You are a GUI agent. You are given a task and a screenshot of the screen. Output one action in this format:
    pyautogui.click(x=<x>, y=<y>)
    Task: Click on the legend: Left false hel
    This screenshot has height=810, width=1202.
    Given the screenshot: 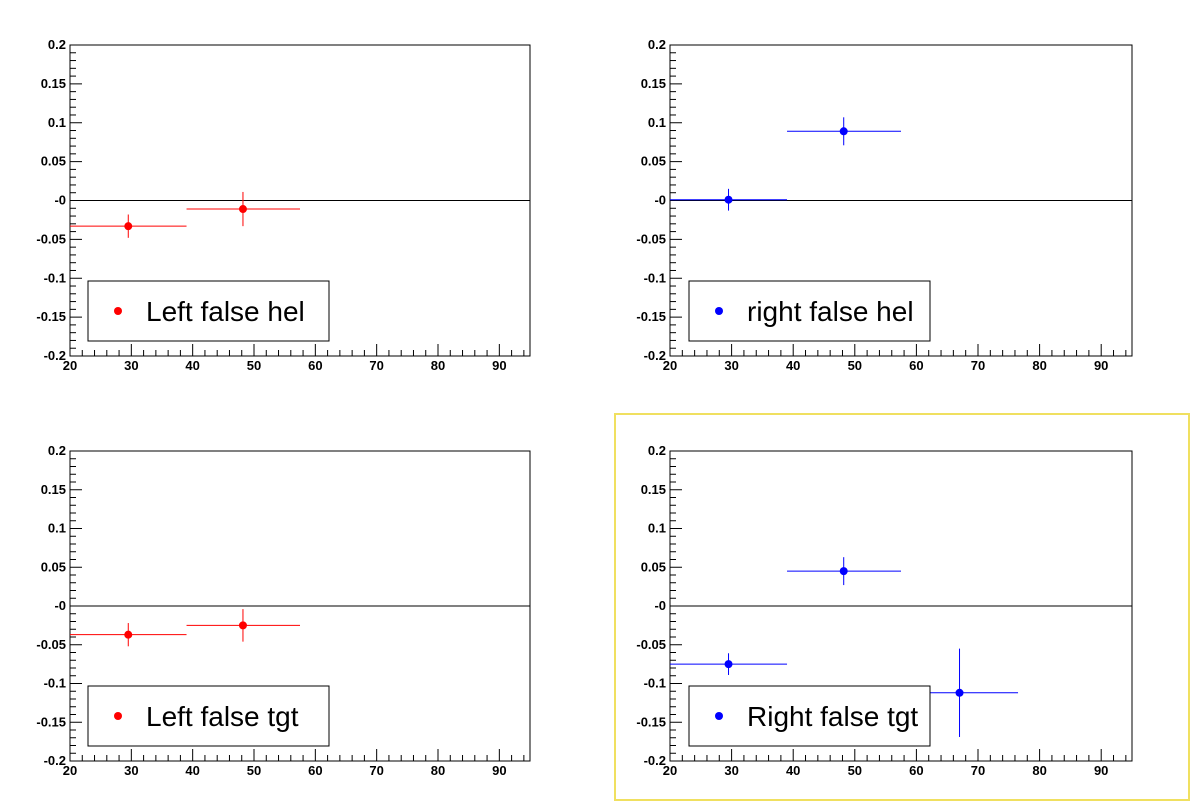 What is the action you would take?
    pyautogui.click(x=208, y=311)
    